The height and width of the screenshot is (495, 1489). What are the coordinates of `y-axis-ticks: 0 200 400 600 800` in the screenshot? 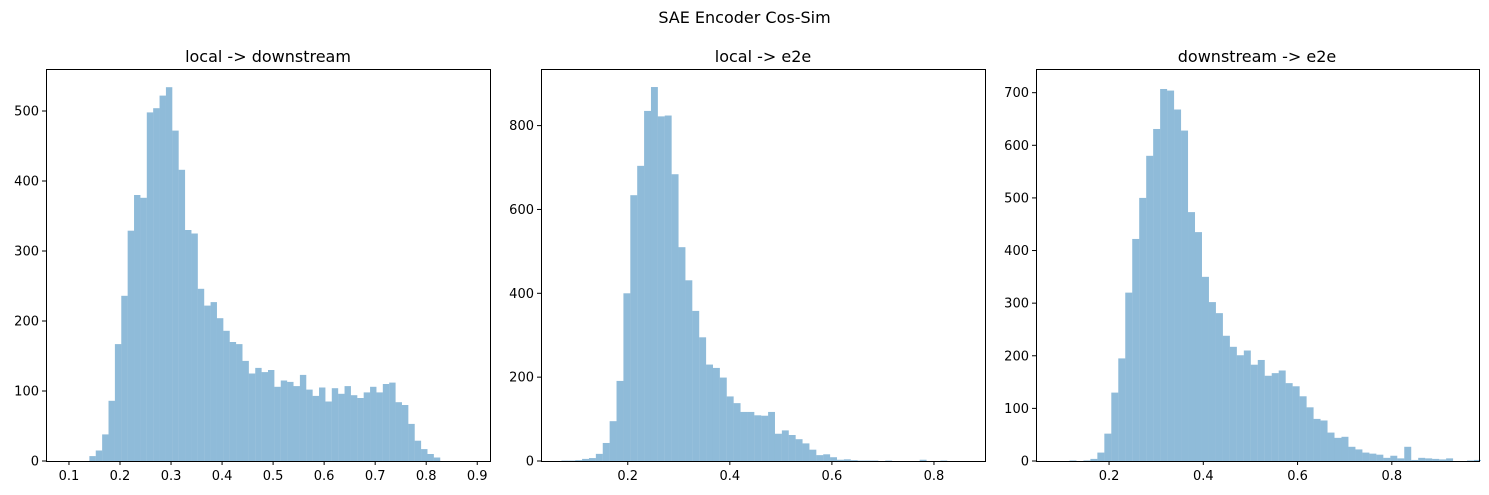 It's located at (525, 294).